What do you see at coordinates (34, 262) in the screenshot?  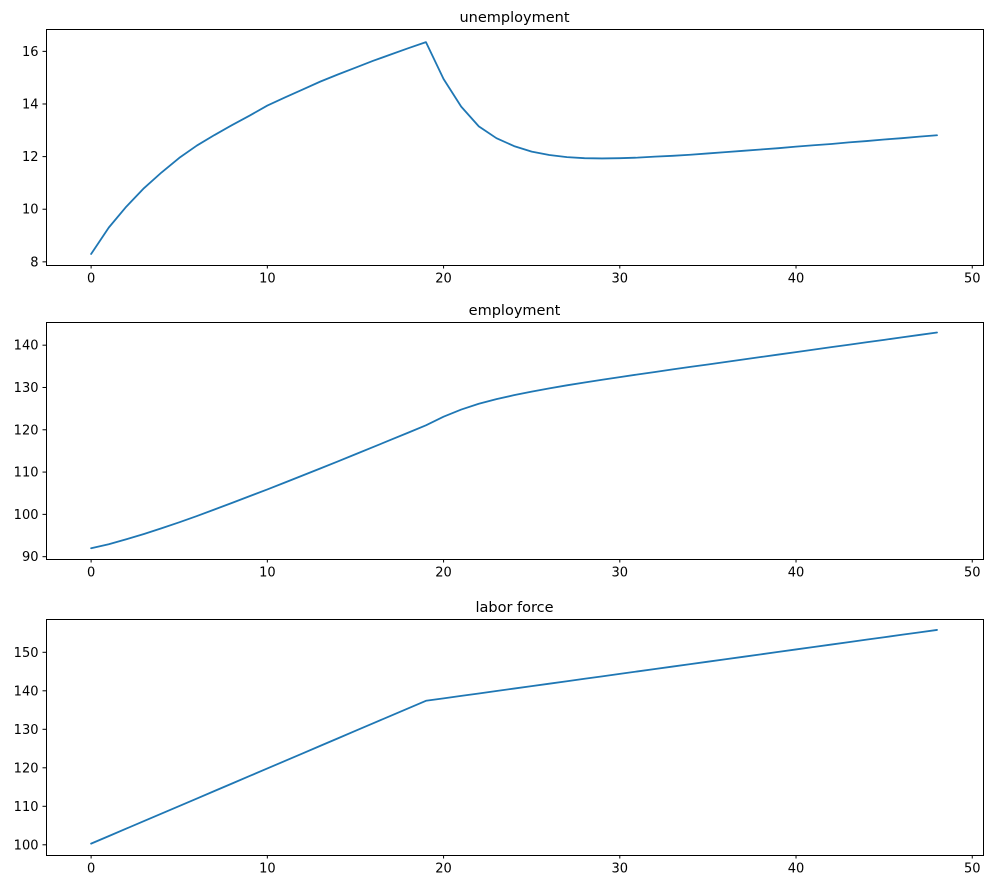 I see `y-tick-label: 8` at bounding box center [34, 262].